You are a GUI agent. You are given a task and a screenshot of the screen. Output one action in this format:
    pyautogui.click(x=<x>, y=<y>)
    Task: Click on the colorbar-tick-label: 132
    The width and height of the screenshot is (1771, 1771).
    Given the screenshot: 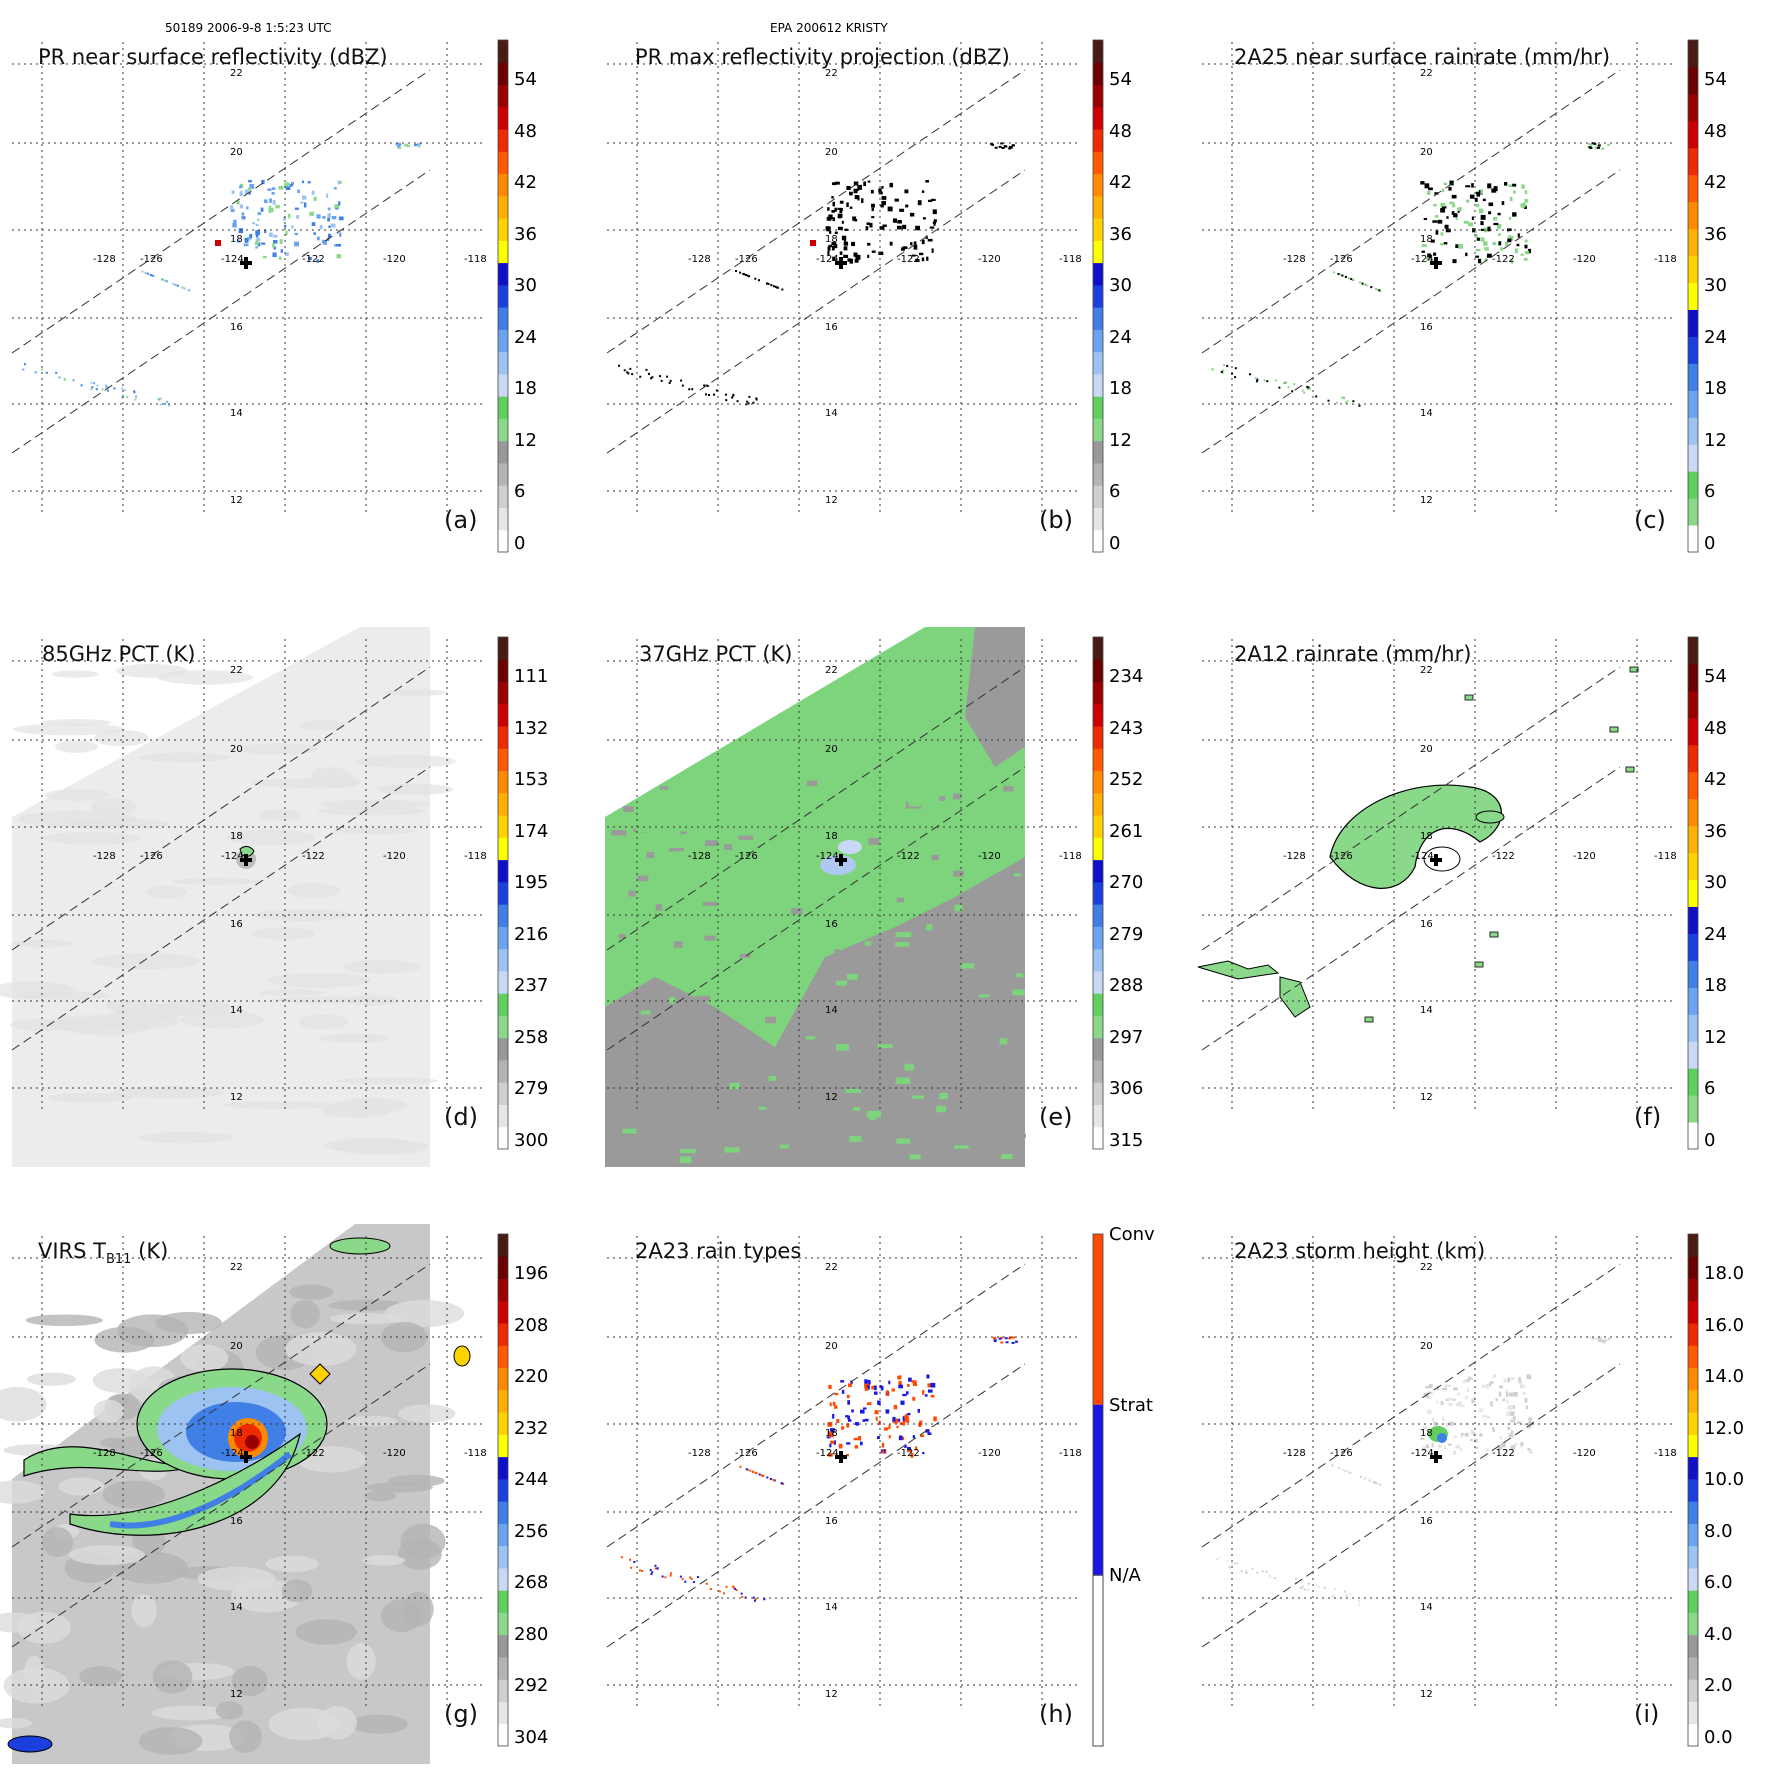 What is the action you would take?
    pyautogui.click(x=531, y=728)
    